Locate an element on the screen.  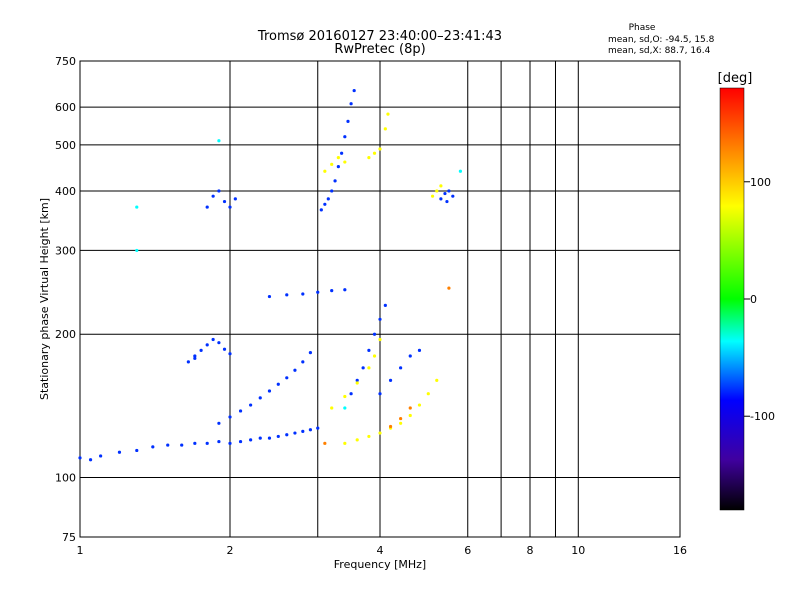
x-tick-label: 16 is located at coordinates (680, 550).